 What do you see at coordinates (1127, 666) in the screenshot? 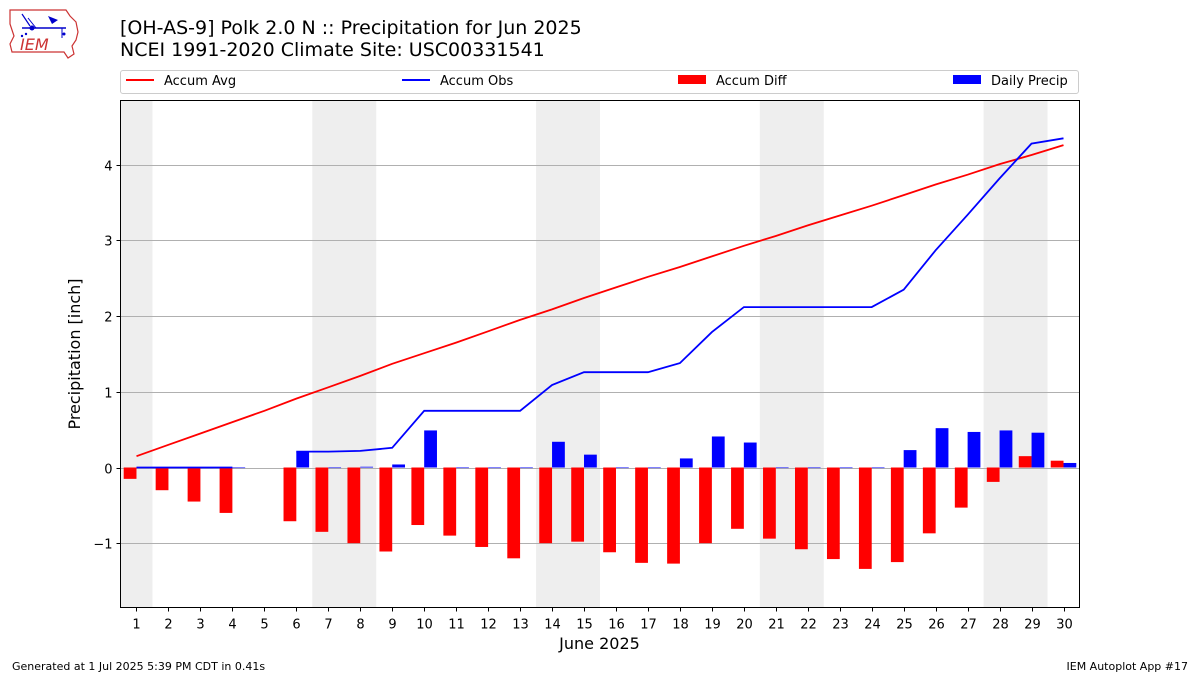
I see `footer-app: IEM Autoplot App #17` at bounding box center [1127, 666].